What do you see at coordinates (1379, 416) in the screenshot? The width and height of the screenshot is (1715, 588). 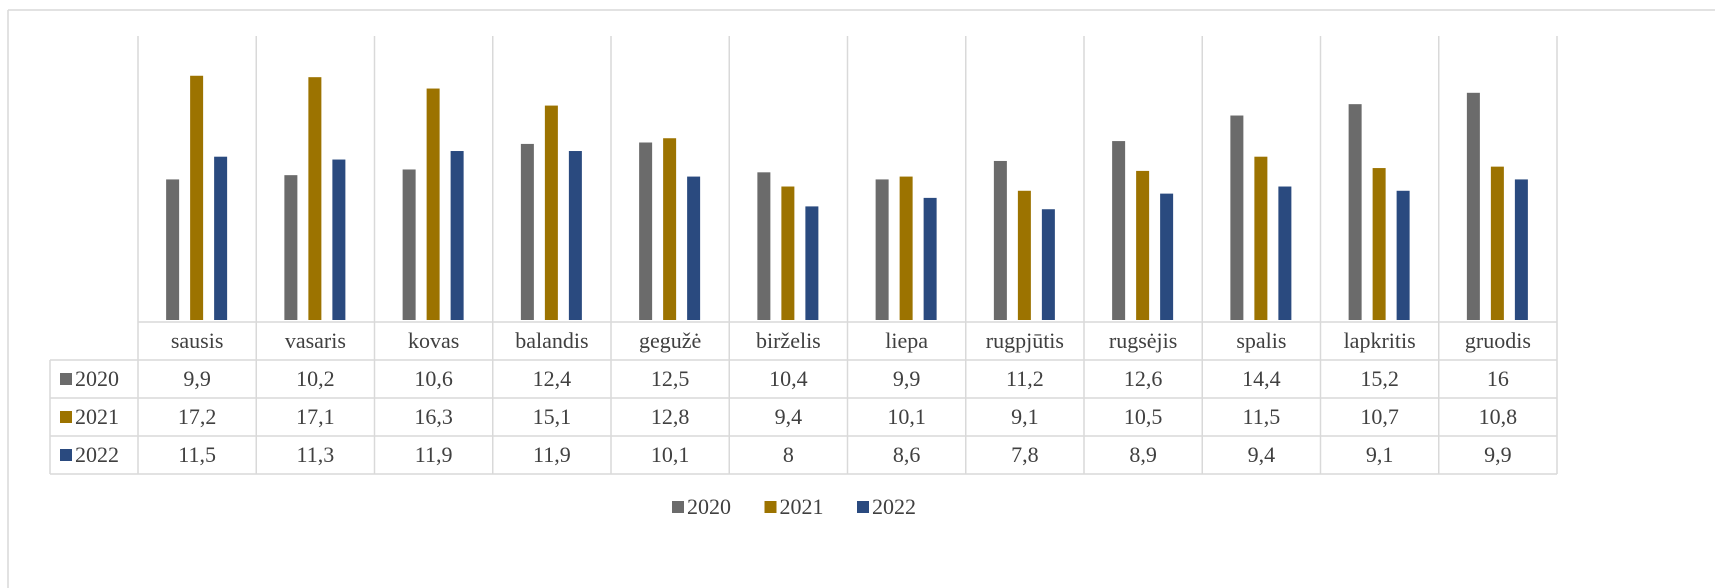 I see `table-cell: 10,7` at bounding box center [1379, 416].